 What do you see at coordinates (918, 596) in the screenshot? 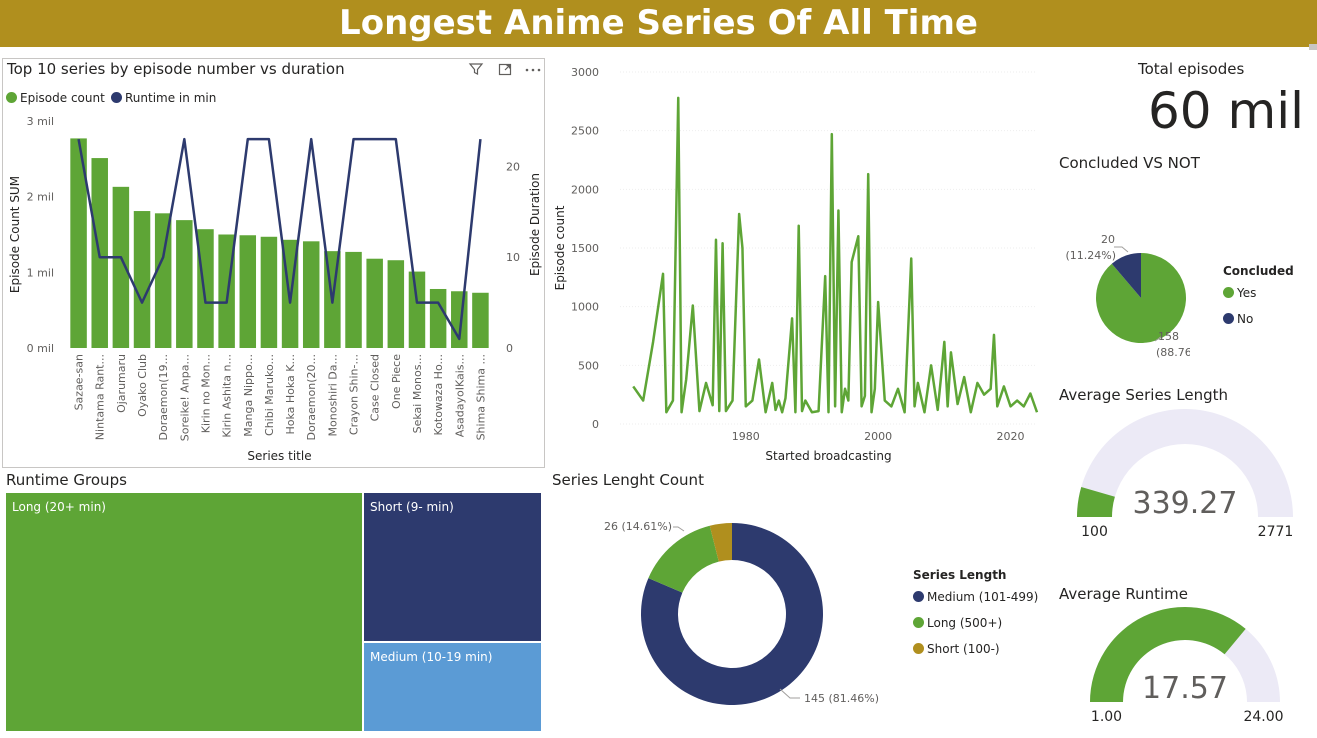
I see `legend-dot-medium-icon` at bounding box center [918, 596].